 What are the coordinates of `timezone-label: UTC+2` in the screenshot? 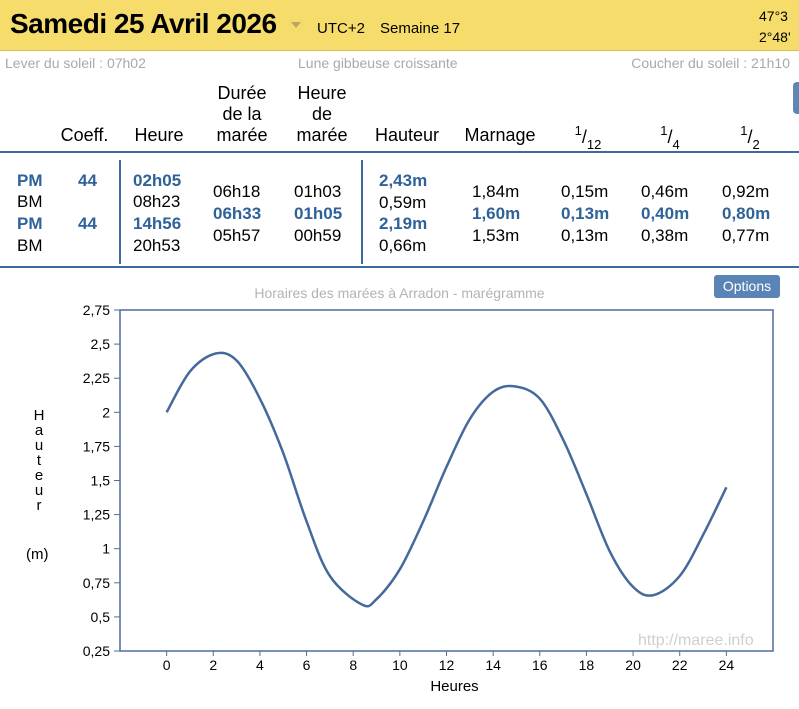 It's located at (341, 28).